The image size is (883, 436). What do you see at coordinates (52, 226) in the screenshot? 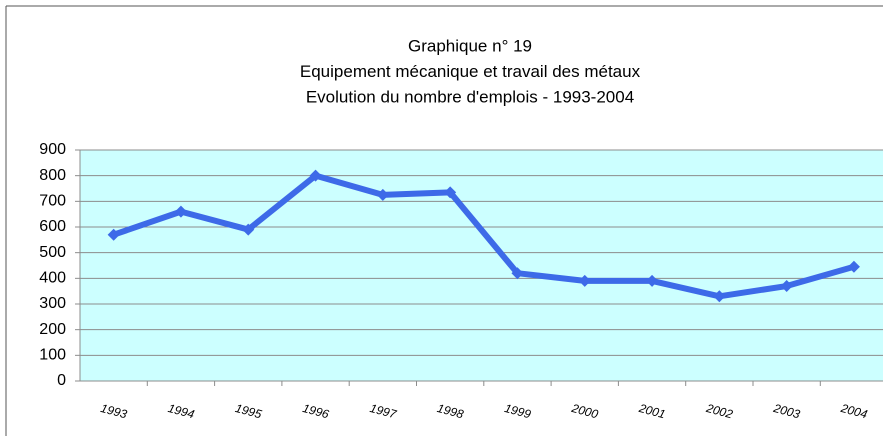
I see `y-tick-label: 600` at bounding box center [52, 226].